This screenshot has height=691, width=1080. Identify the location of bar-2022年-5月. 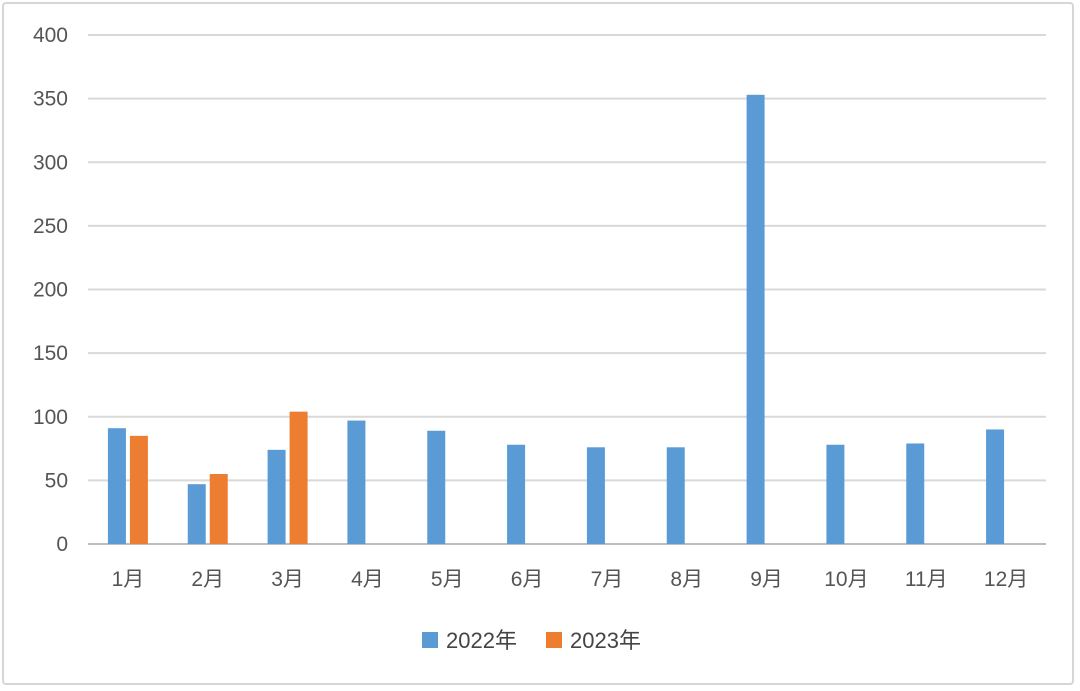
(436, 487).